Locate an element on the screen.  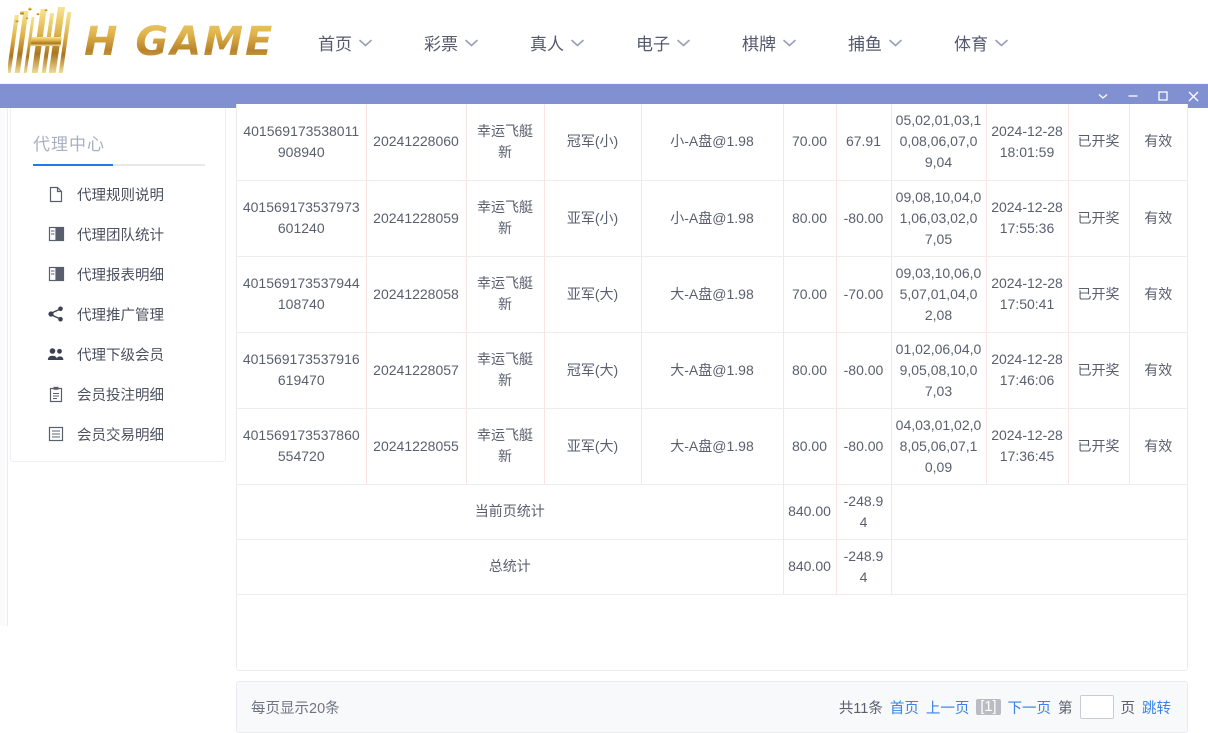
sidebar-item-label: 代理团队统计 is located at coordinates (120, 235).